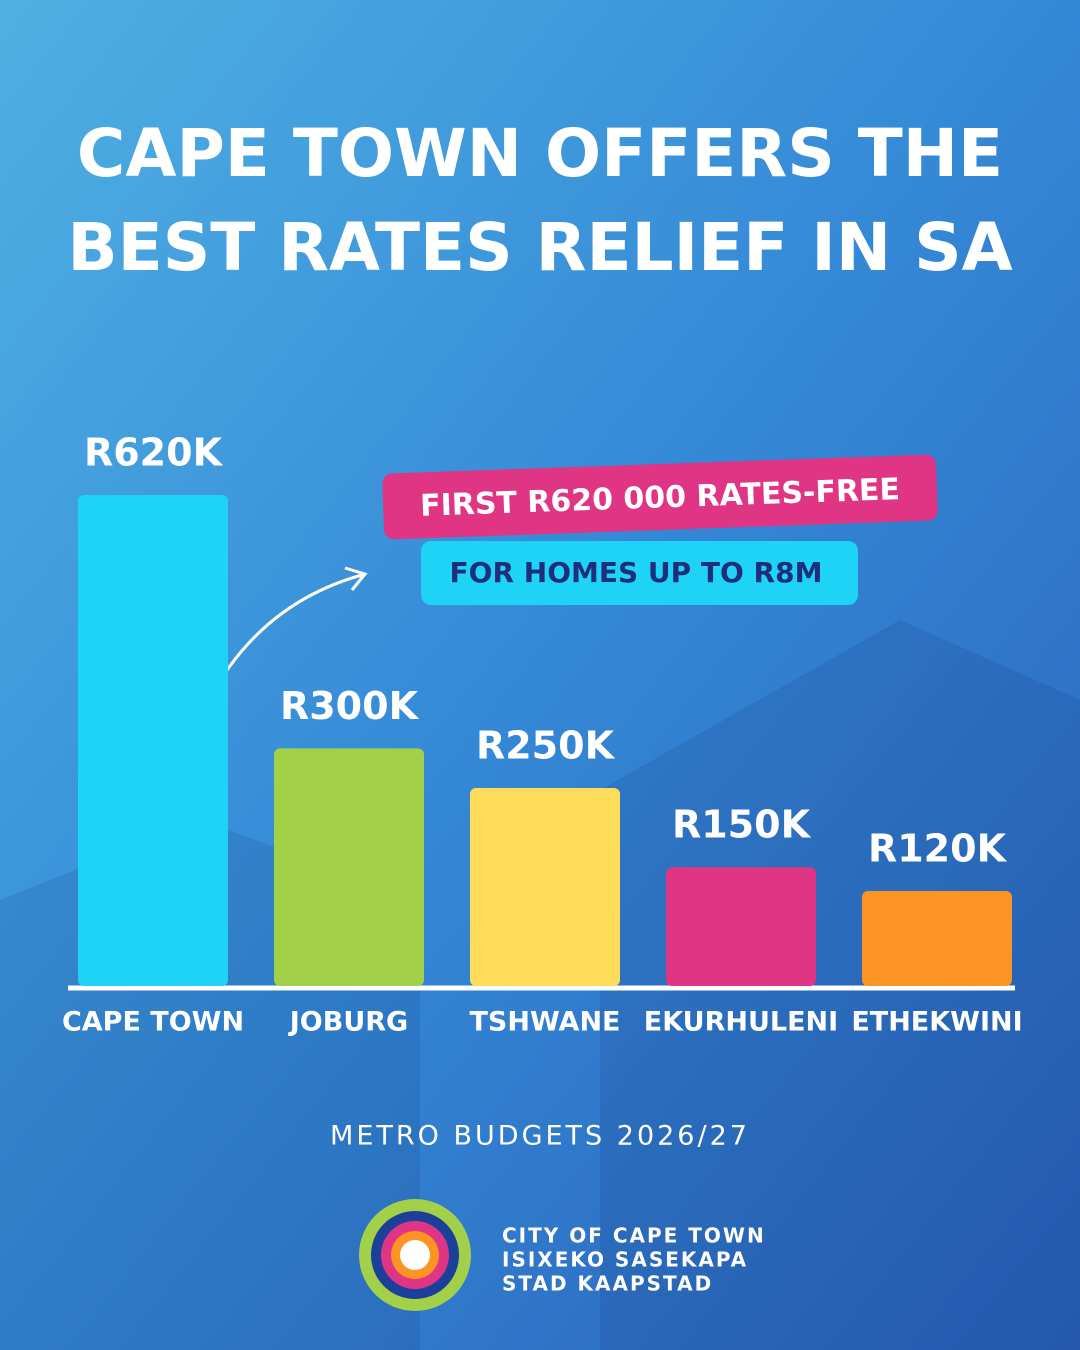 This screenshot has width=1080, height=1350. Describe the element at coordinates (625, 1260) in the screenshot. I see `brand-line: ISIXEKO SASEKAPA` at that location.